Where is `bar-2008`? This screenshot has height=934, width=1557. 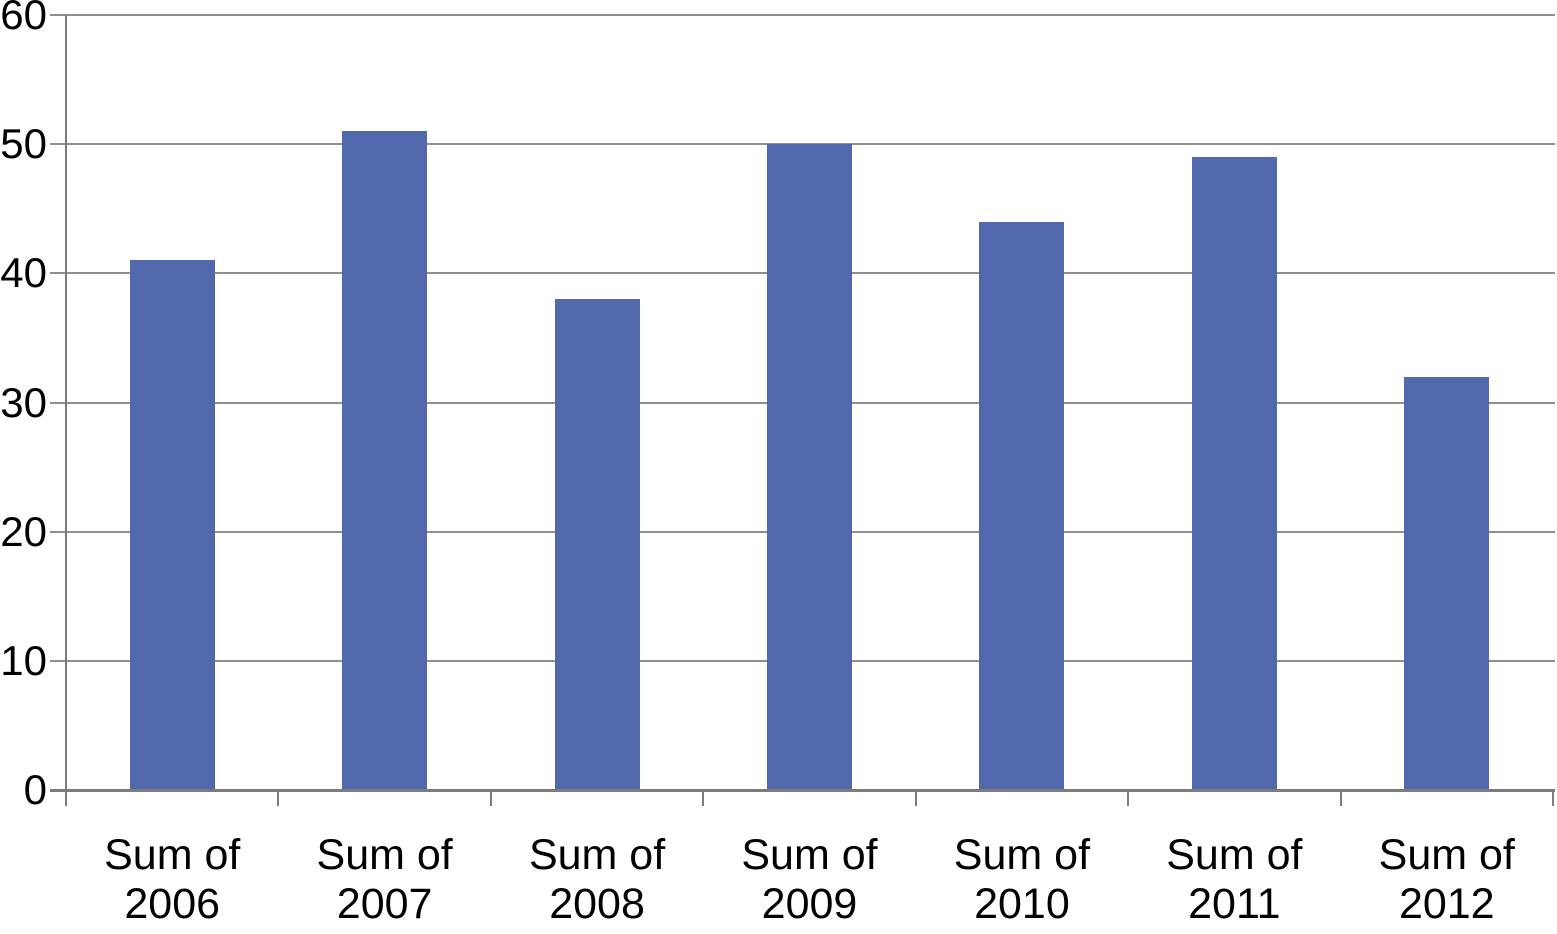 bar-2008 is located at coordinates (597, 544).